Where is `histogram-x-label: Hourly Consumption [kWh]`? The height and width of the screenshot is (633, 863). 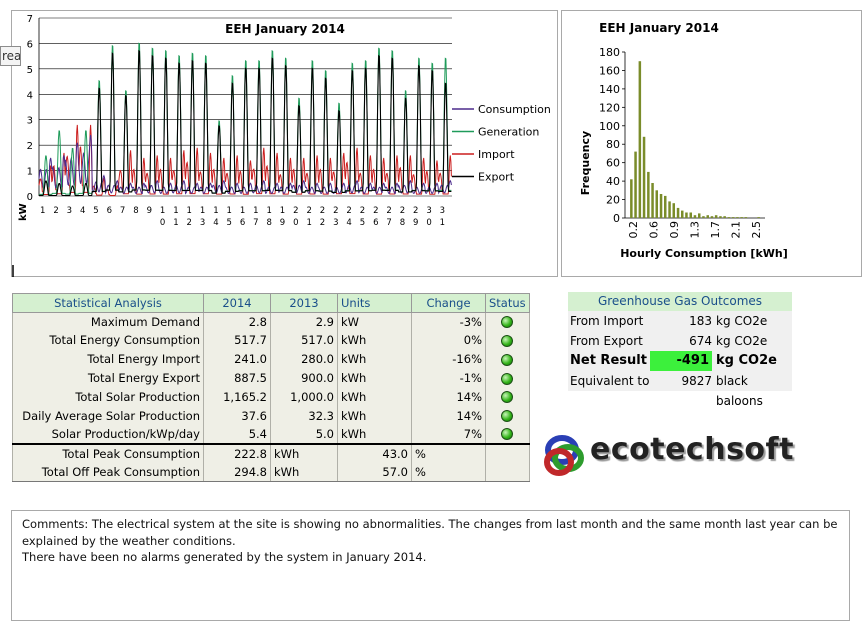 histogram-x-label: Hourly Consumption [kWh] is located at coordinates (704, 253).